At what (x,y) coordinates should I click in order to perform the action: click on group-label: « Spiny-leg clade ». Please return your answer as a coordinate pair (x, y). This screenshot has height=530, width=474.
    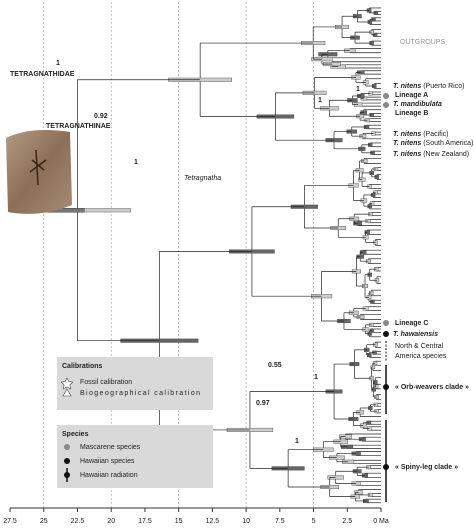
    Looking at the image, I should click on (426, 467).